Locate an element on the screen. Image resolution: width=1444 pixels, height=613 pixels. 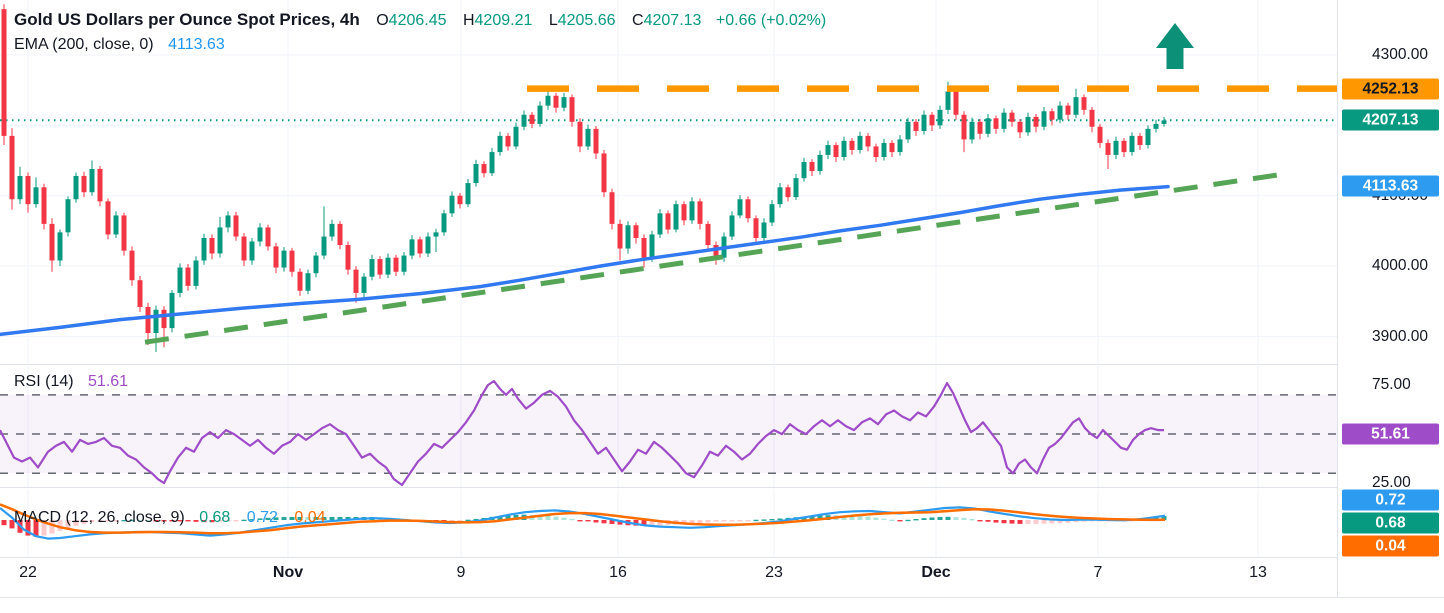
high-label: H is located at coordinates (468, 20).